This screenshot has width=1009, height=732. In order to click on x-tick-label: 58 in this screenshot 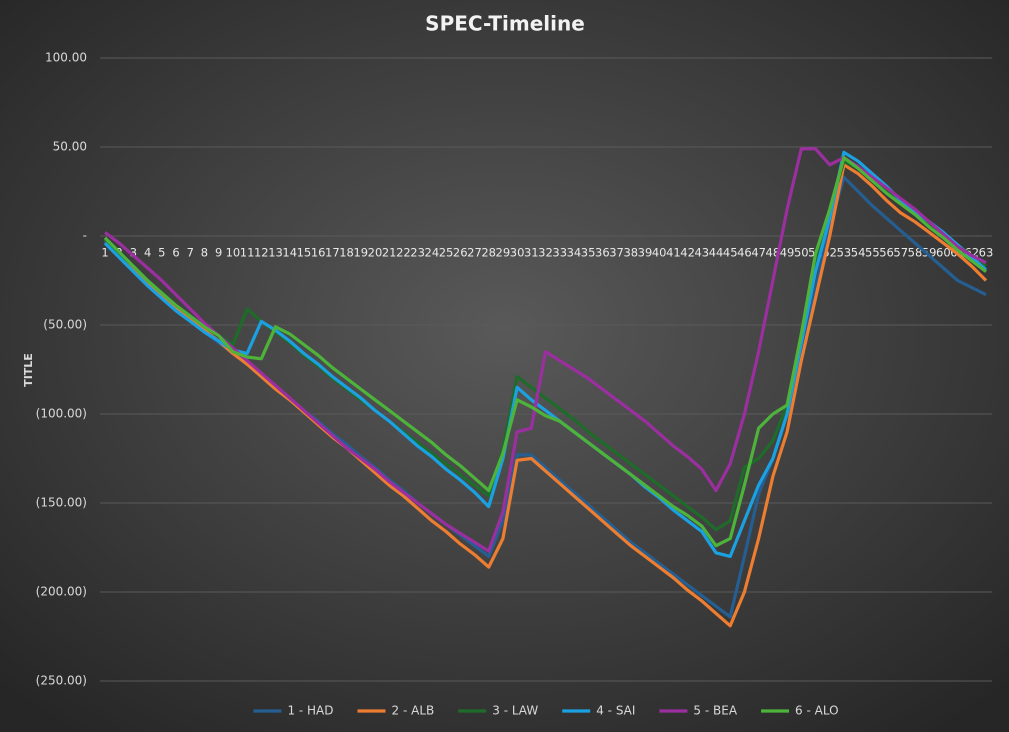, I will do `click(915, 253)`.